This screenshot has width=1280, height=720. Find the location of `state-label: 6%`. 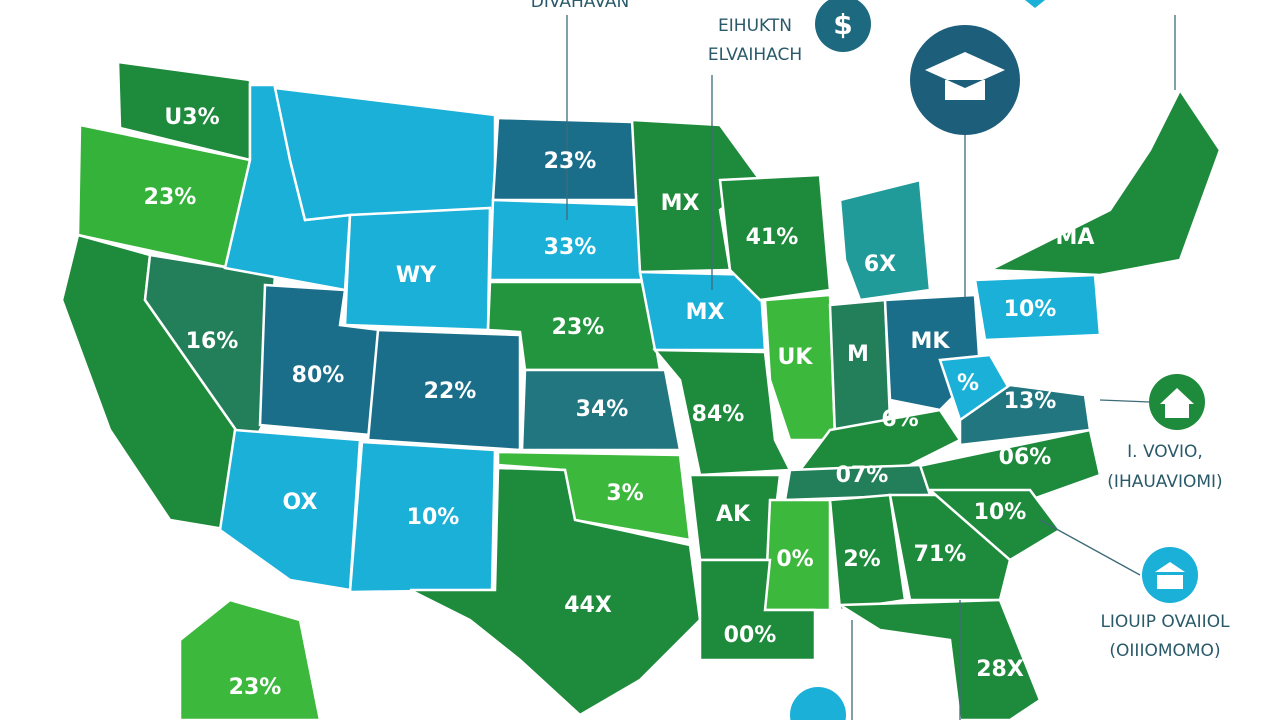

state-label: 6% is located at coordinates (899, 419).